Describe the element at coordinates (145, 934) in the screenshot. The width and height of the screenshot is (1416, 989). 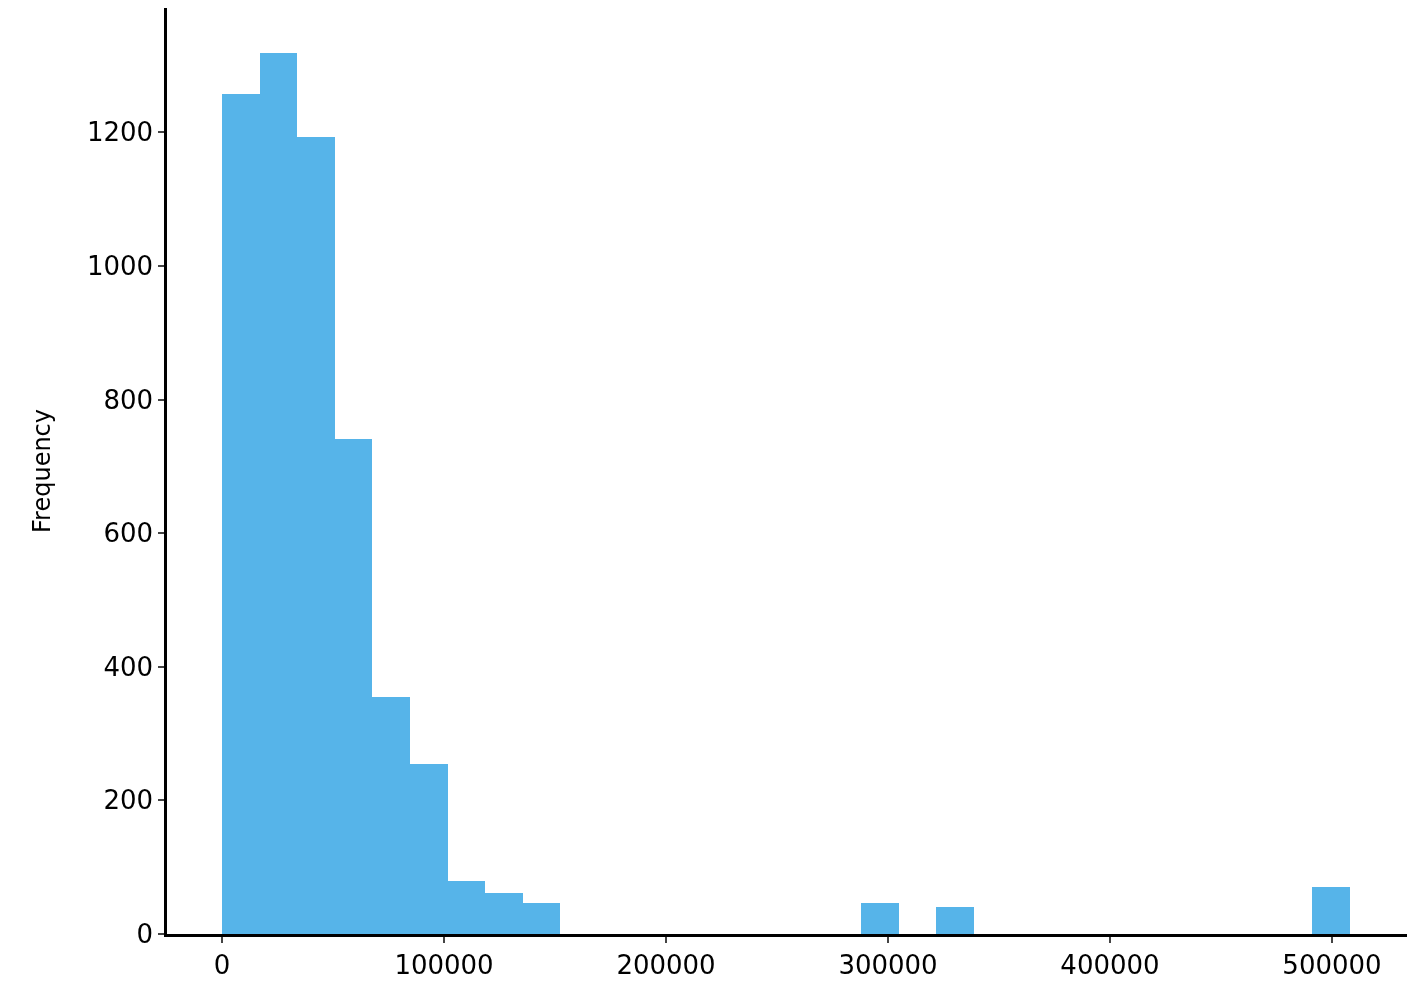
I see `y-tick-label: 0` at that location.